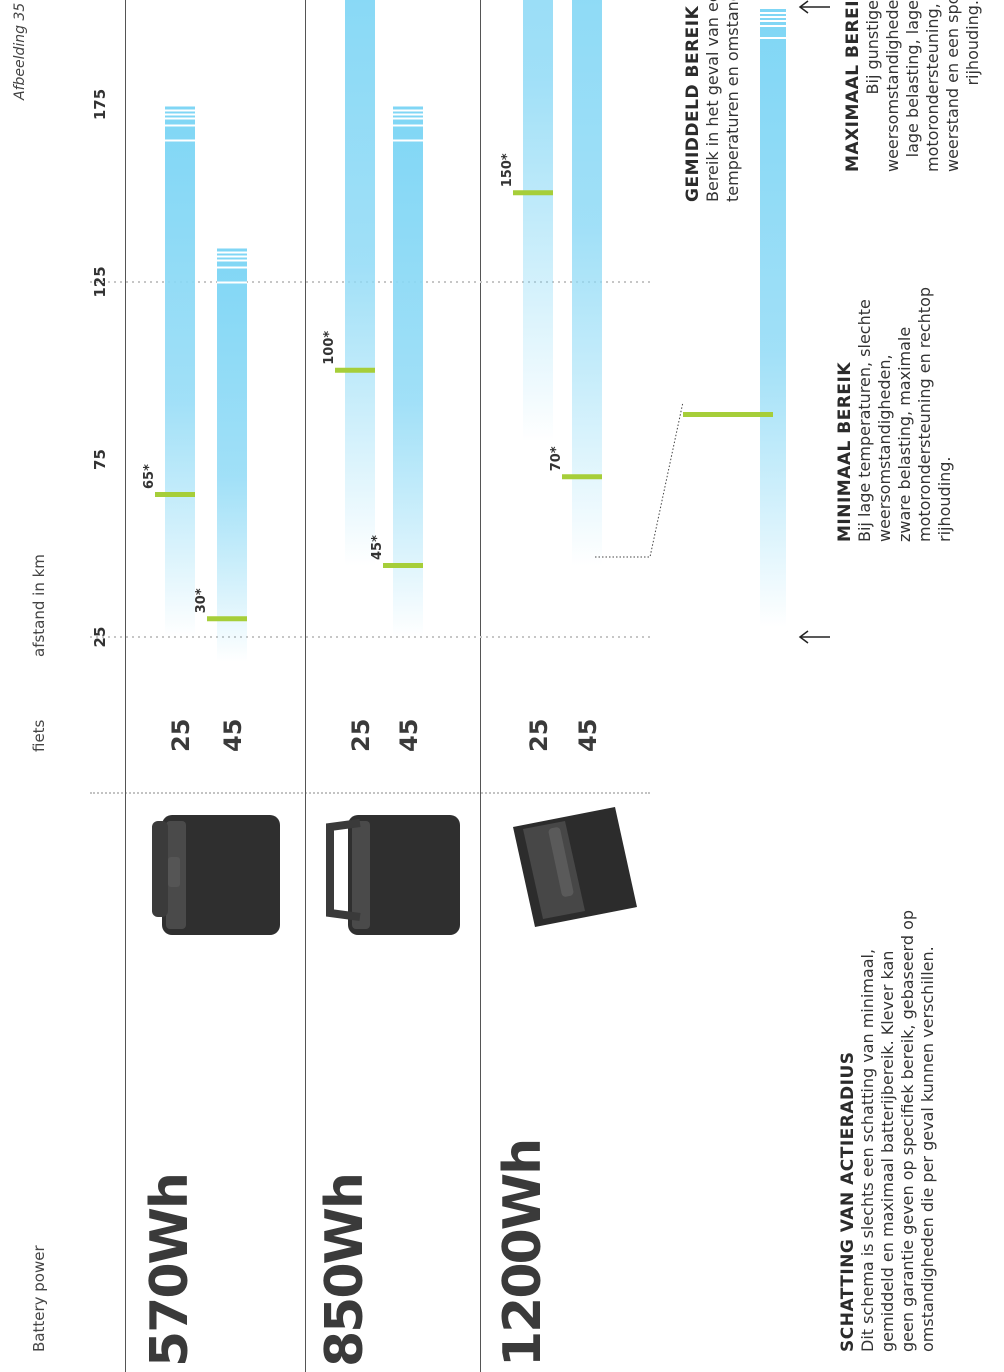 This screenshot has width=1004, height=1372. What do you see at coordinates (100, 281) in the screenshot?
I see `tick-label-125: 125` at bounding box center [100, 281].